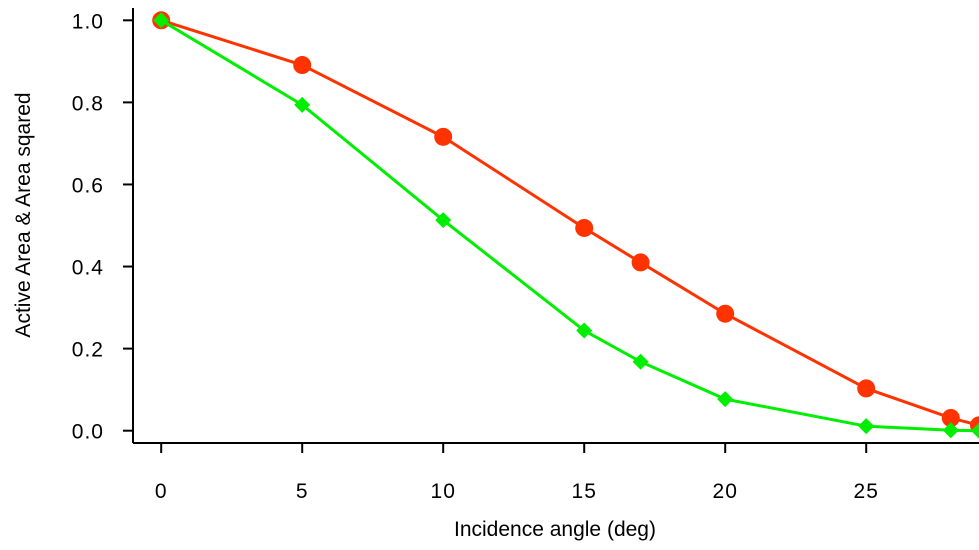  I want to click on x-tick-label: 10, so click(443, 491).